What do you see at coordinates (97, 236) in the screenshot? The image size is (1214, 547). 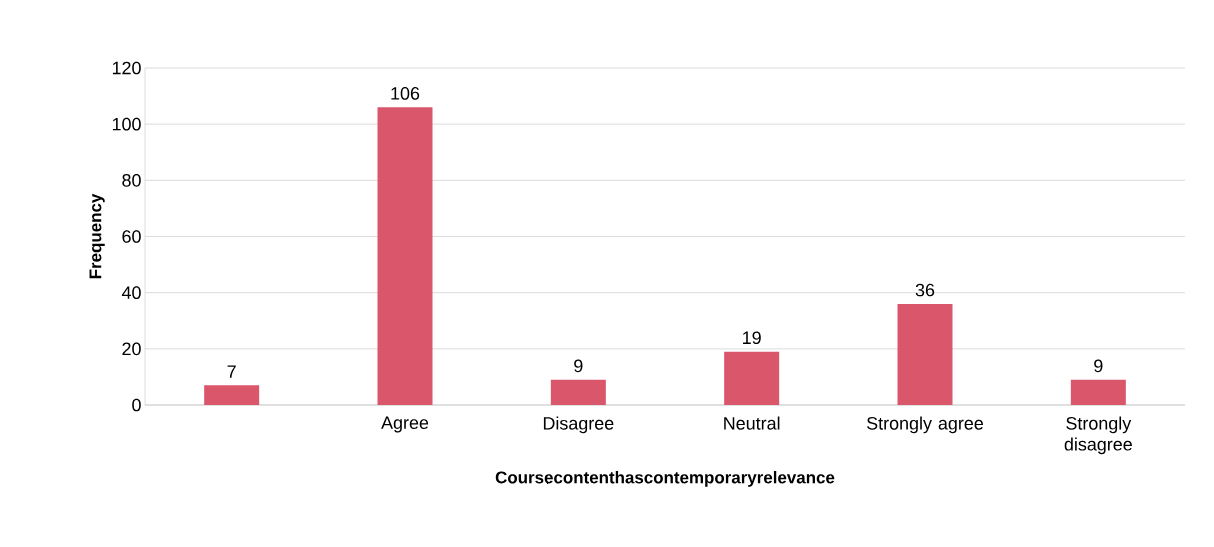 I see `y-axis-title: Frequency` at bounding box center [97, 236].